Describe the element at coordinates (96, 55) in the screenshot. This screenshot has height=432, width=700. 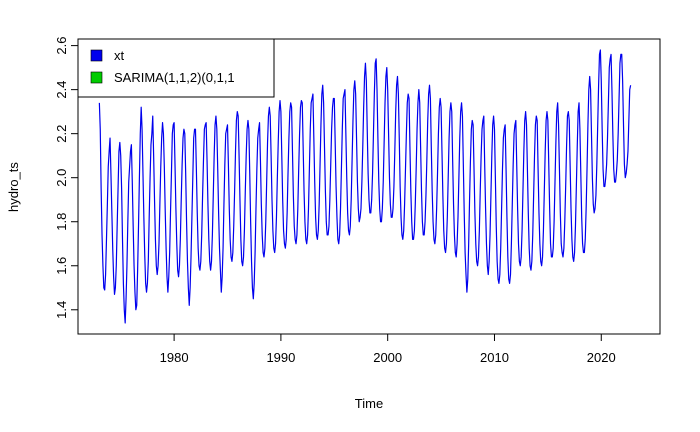
I see `legend-swatch-xt` at that location.